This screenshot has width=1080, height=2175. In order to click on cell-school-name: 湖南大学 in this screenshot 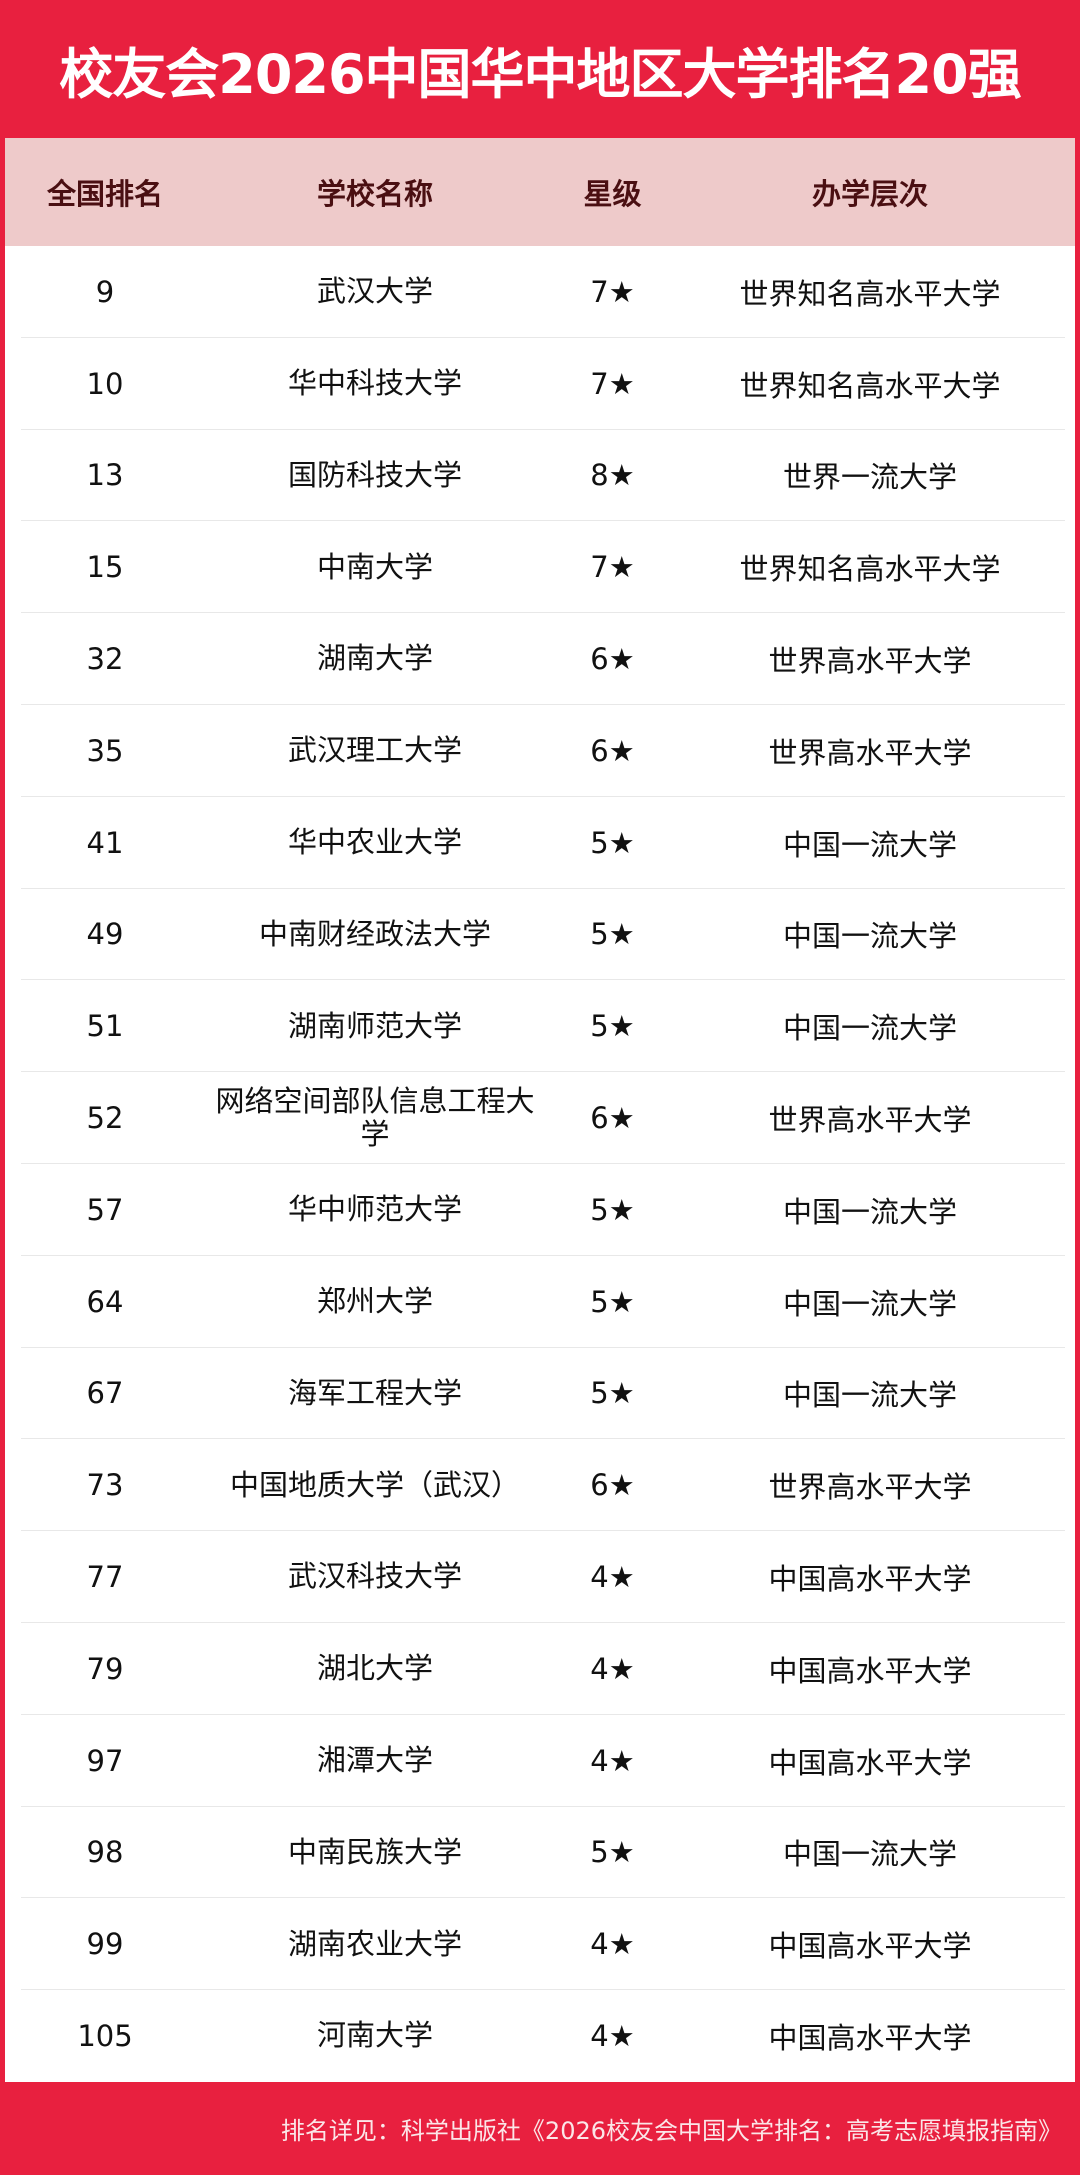, I will do `click(375, 659)`.